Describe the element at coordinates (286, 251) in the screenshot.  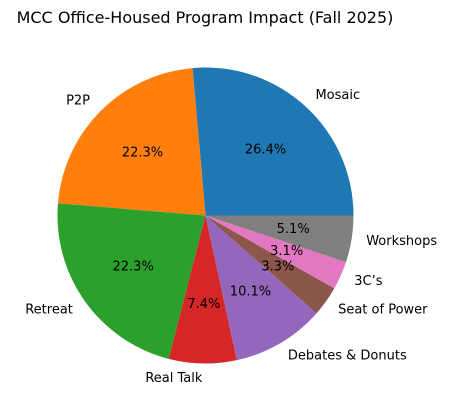
I see `pie-percent-3c-s: 3.1%` at that location.